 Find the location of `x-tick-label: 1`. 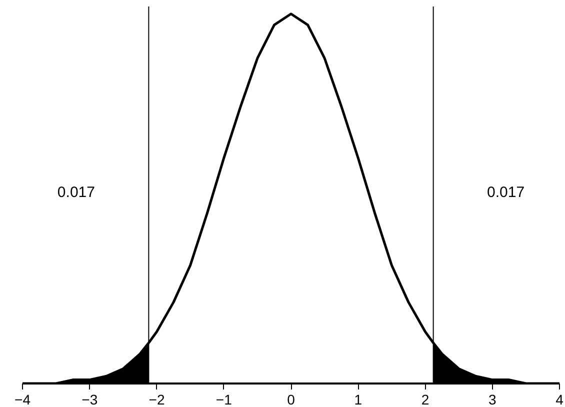

x-tick-label: 1 is located at coordinates (358, 399).